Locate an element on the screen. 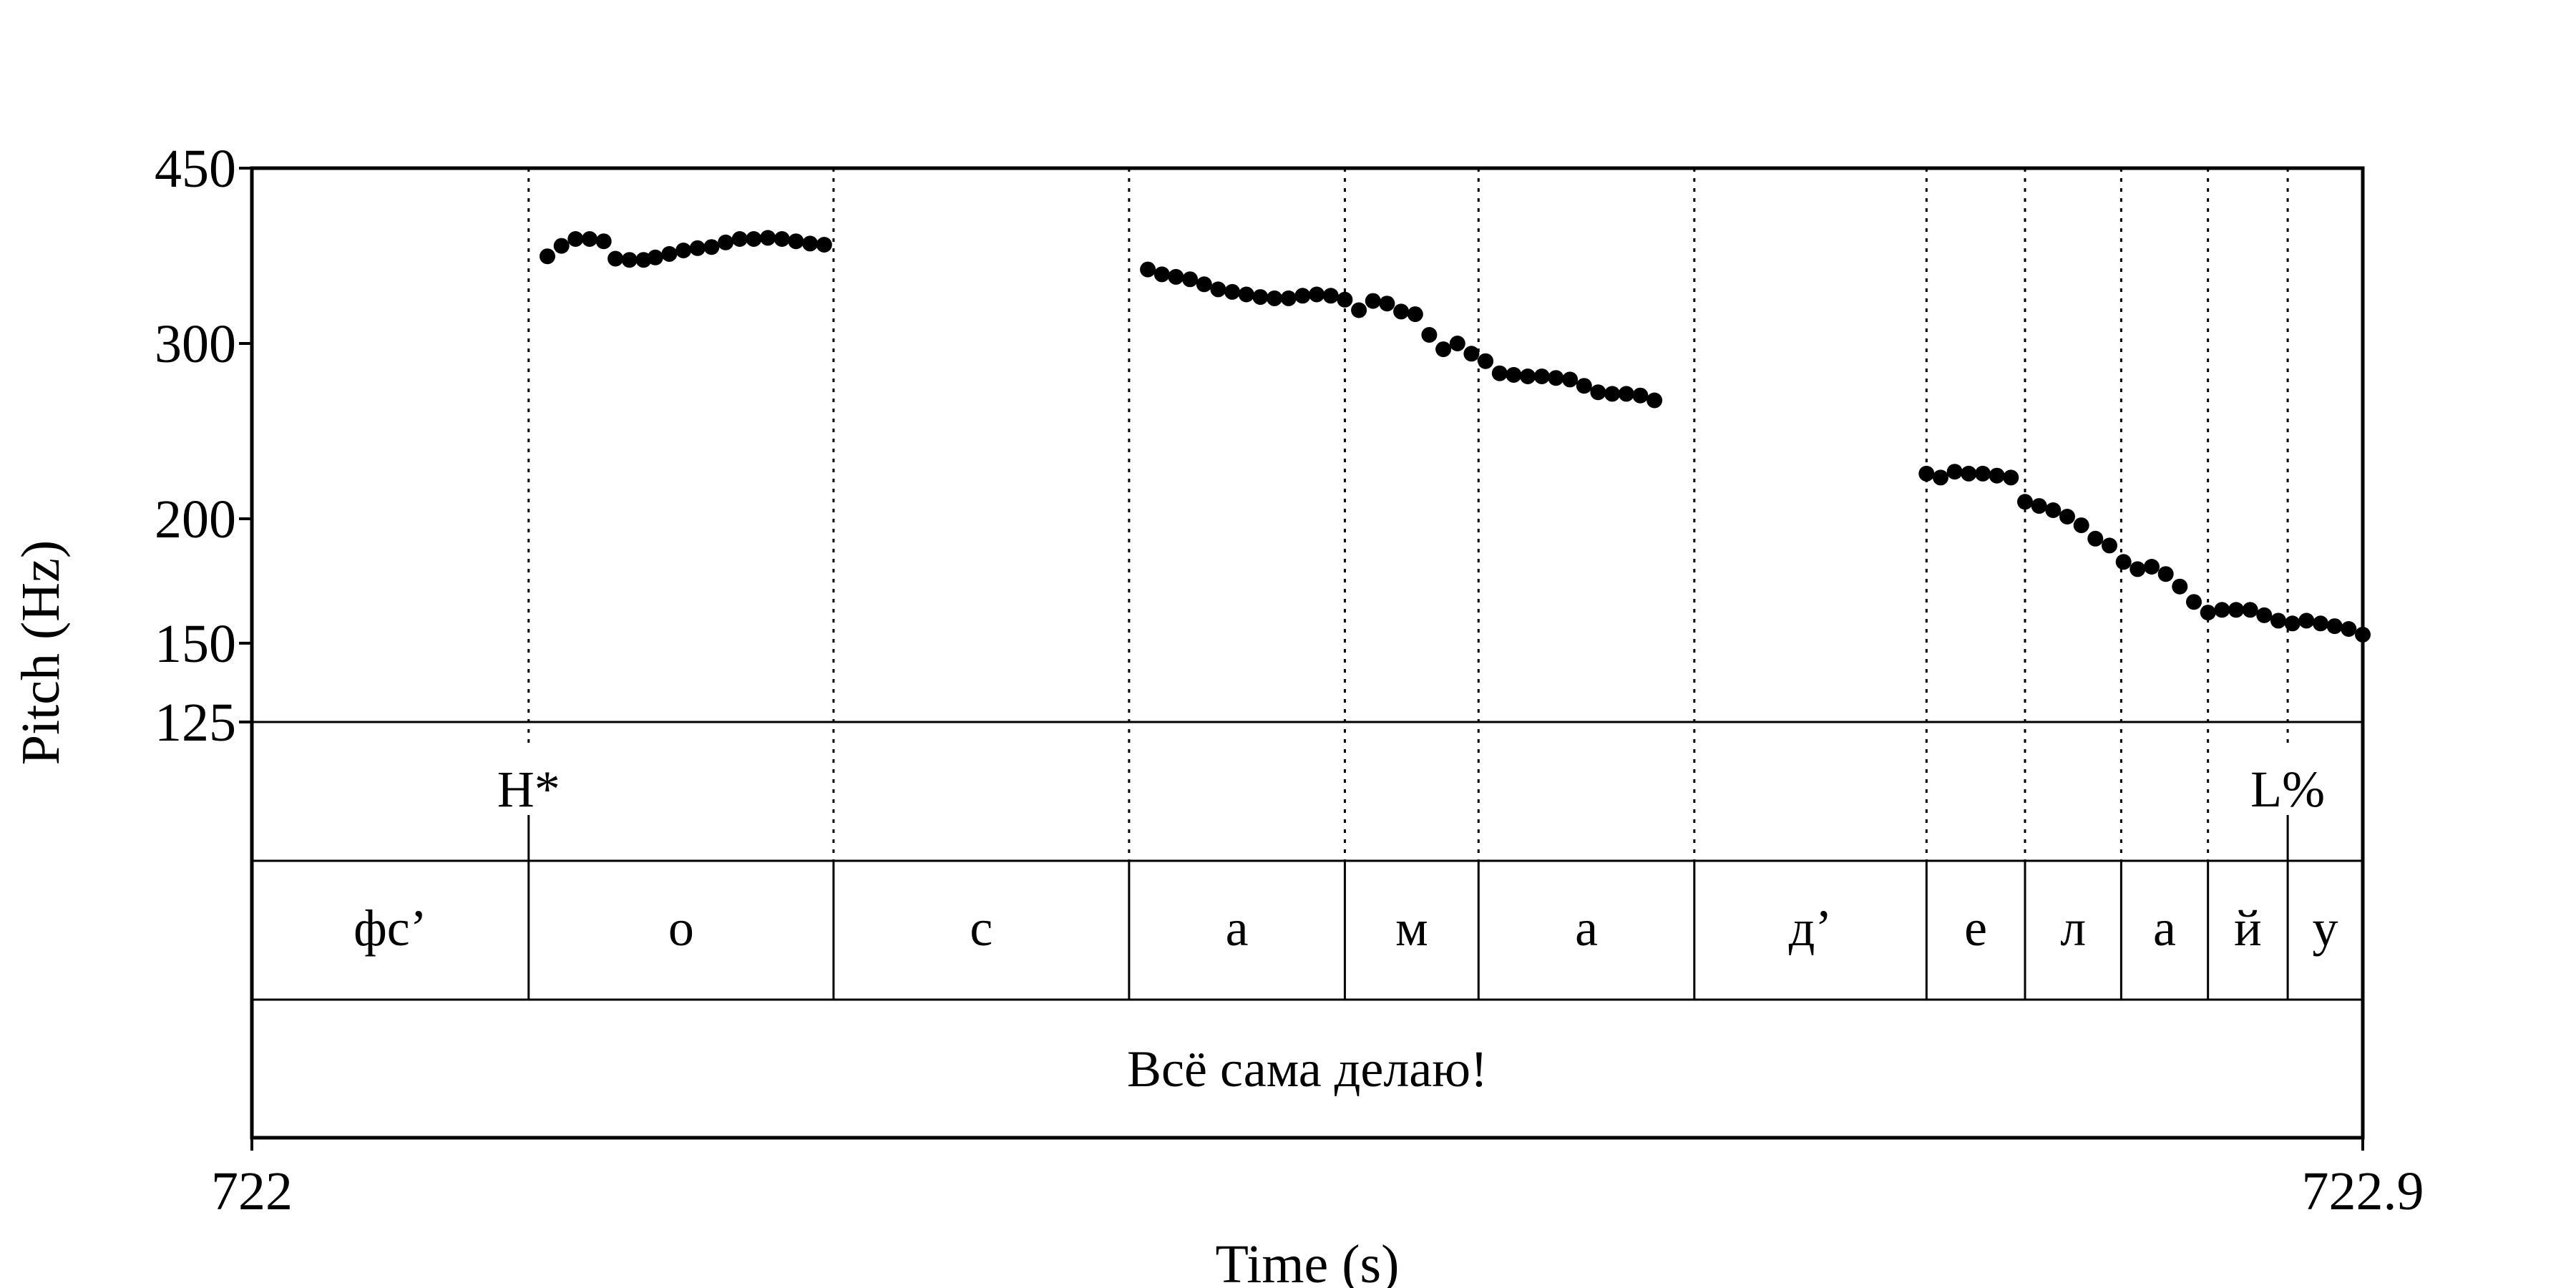 The width and height of the screenshot is (2576, 1288). segment-boundary-lines is located at coordinates (1408, 907).